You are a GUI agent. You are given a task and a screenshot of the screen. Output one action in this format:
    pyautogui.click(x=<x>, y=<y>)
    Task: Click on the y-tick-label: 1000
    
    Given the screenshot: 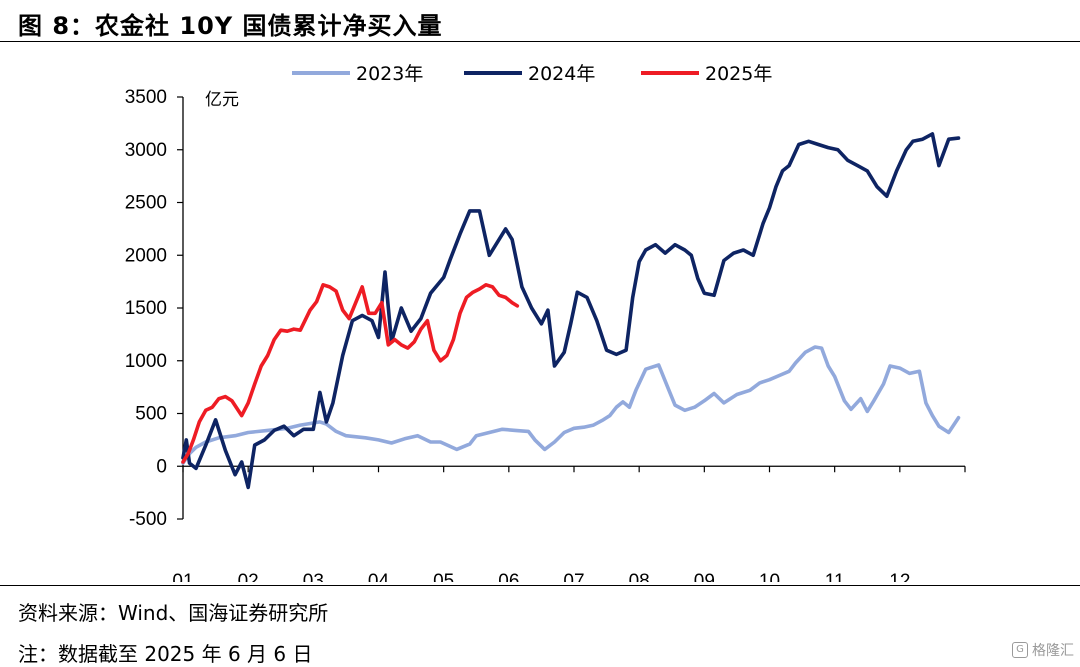 What is the action you would take?
    pyautogui.click(x=146, y=361)
    